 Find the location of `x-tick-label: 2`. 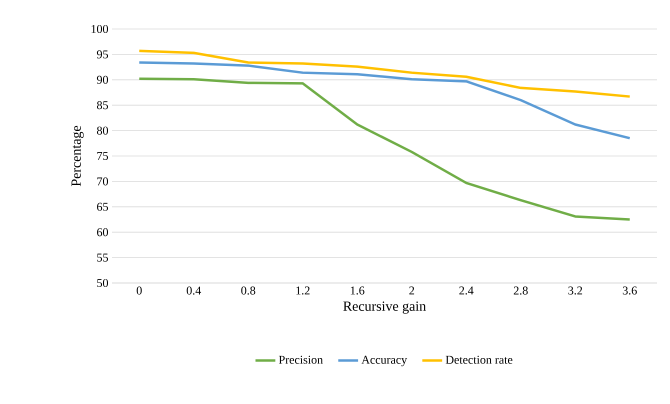

x-tick-label: 2 is located at coordinates (411, 290).